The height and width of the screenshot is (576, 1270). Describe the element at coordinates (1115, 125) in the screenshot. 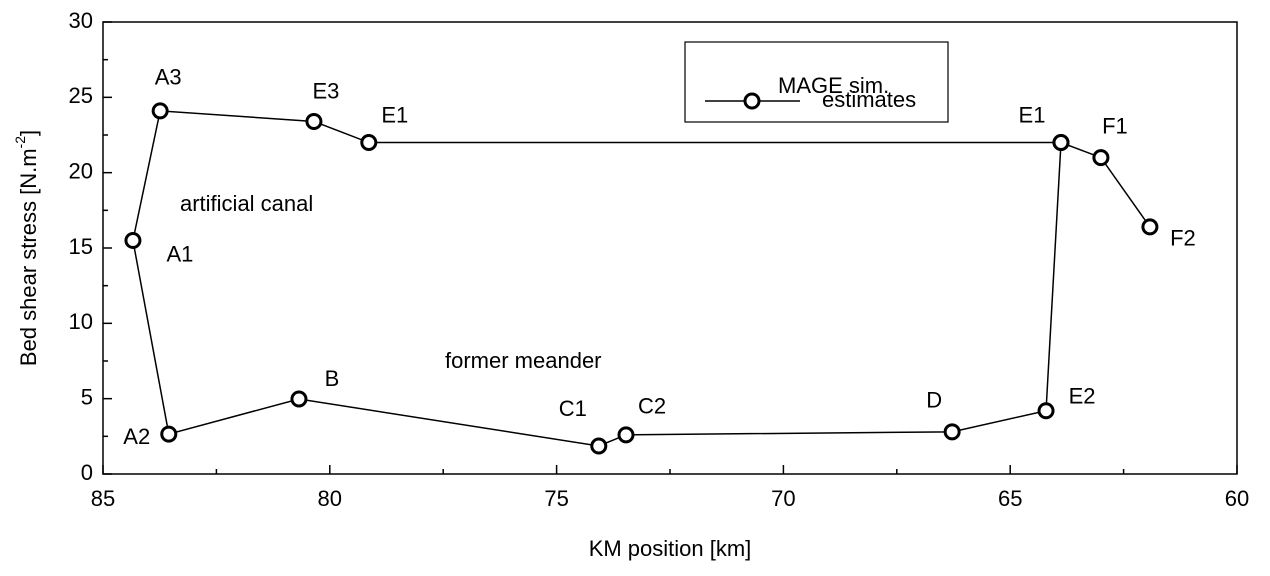

I see `point-label: F1` at that location.